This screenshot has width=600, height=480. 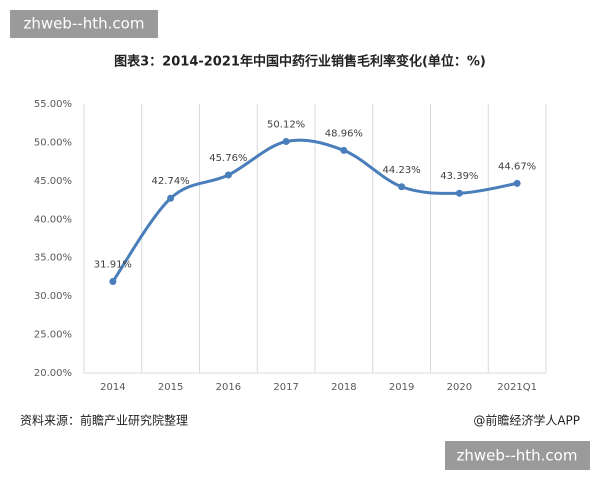 I want to click on y-tick-label: 50.00%, so click(x=53, y=142).